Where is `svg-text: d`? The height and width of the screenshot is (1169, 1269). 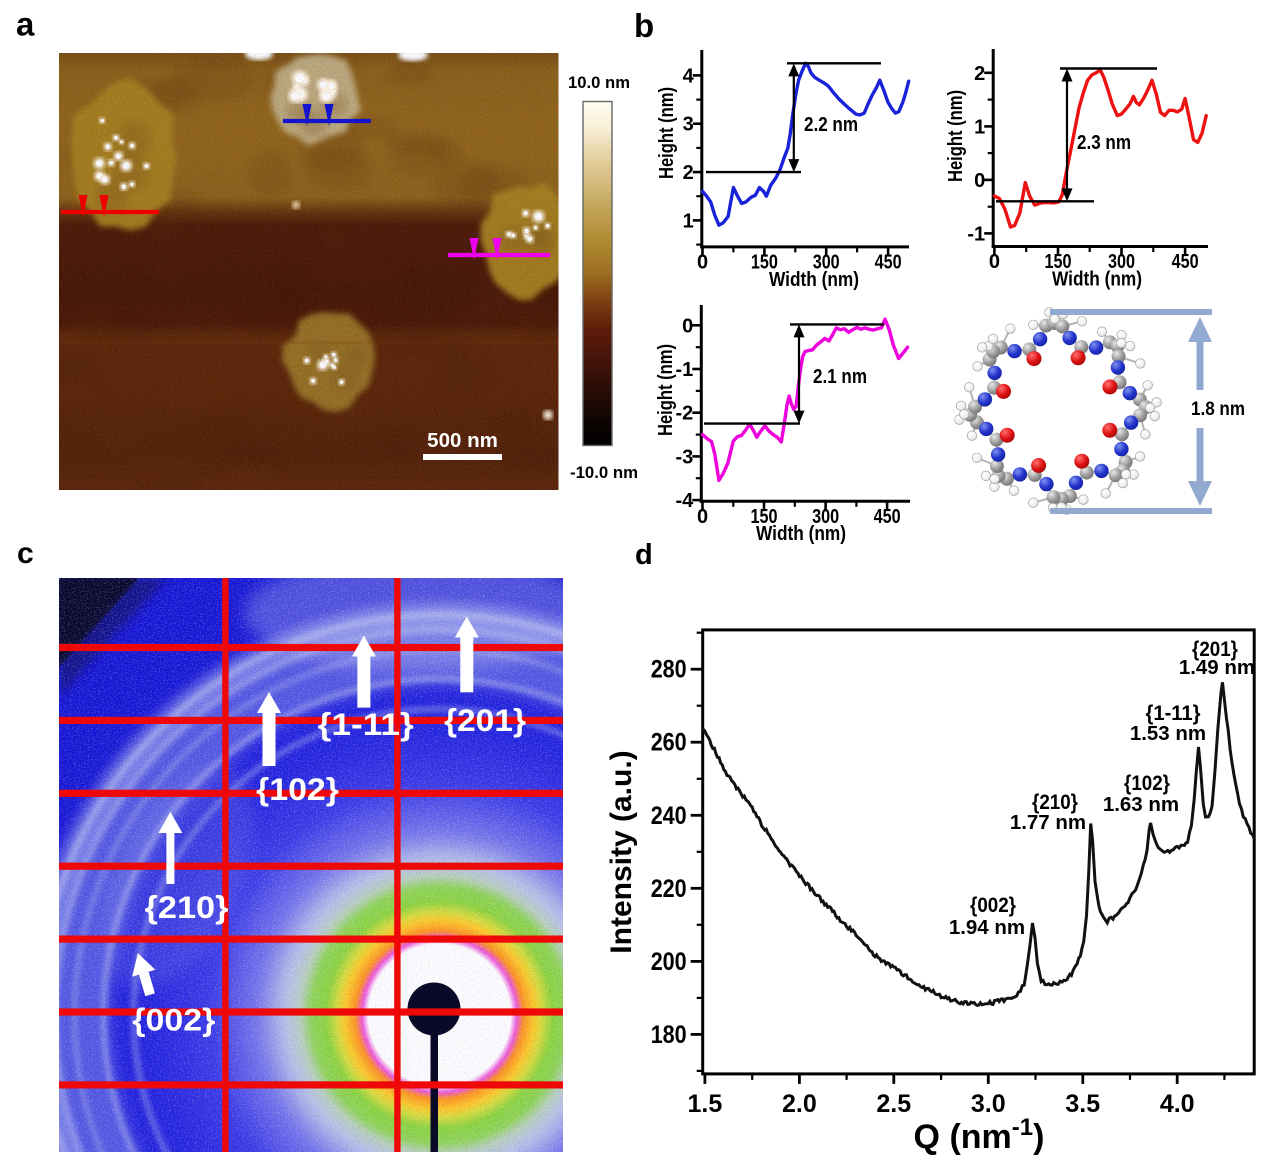 svg-text: d is located at coordinates (644, 555).